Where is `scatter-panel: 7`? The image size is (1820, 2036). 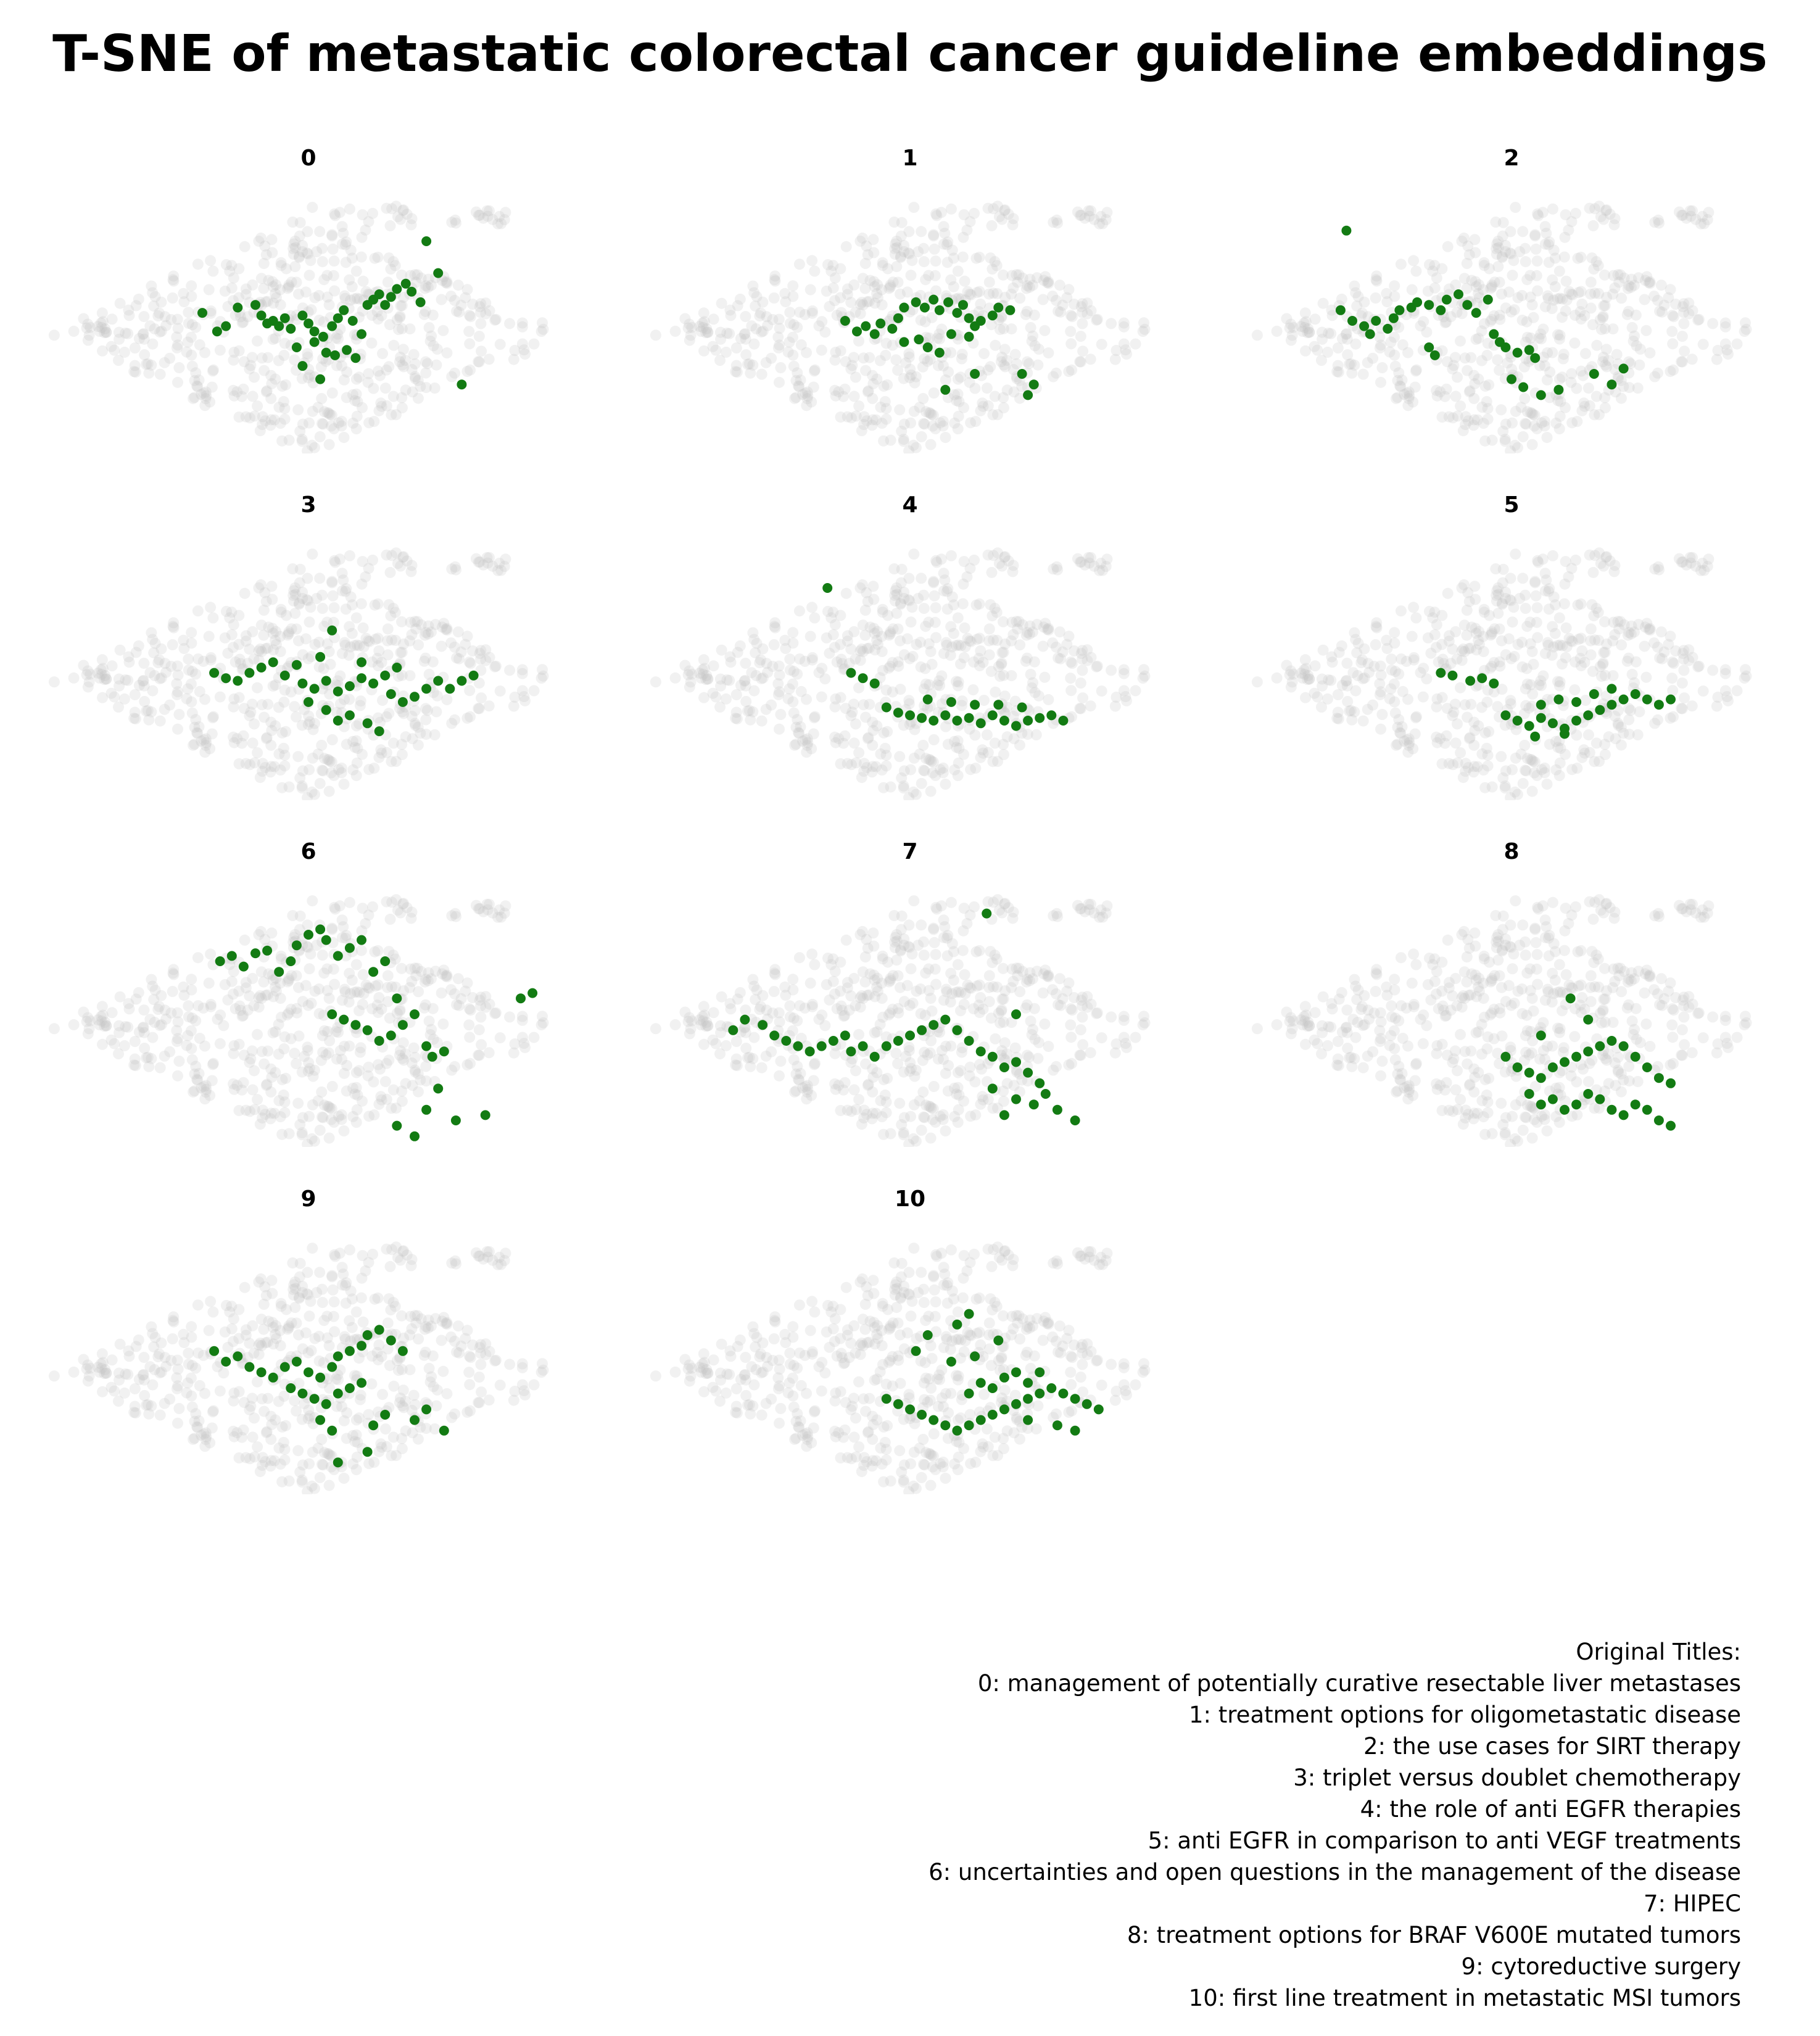
scatter-panel: 7 is located at coordinates (910, 992).